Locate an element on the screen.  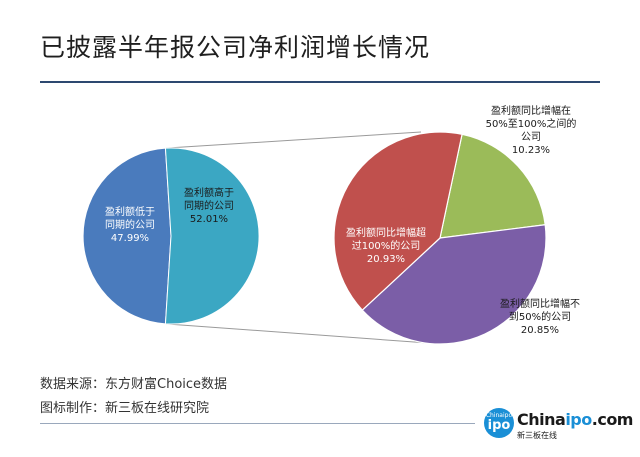
logo-wordmark: Chinaipo.com is located at coordinates (575, 419).